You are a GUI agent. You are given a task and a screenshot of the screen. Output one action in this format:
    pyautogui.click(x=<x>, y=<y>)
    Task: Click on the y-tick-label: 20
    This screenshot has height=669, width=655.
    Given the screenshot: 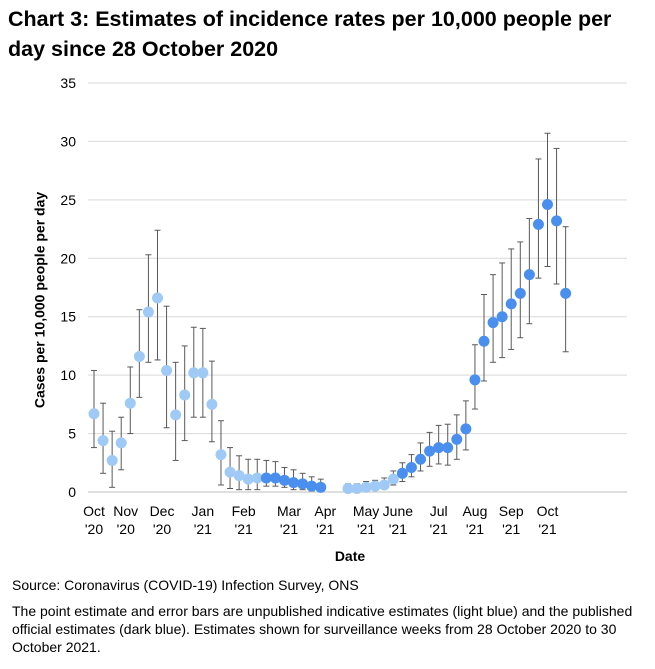 What is the action you would take?
    pyautogui.click(x=68, y=258)
    